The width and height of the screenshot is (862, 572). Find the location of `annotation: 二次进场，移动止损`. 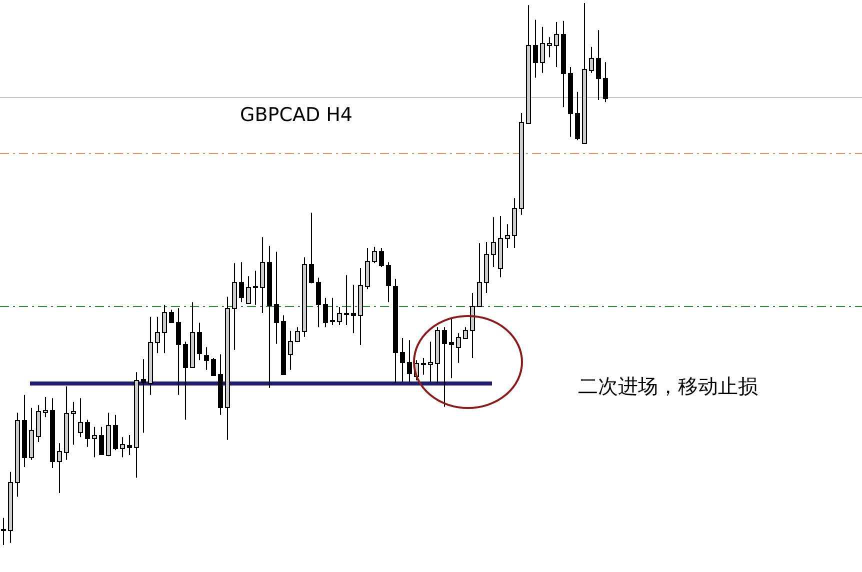

annotation: 二次进场，移动止损 is located at coordinates (668, 386).